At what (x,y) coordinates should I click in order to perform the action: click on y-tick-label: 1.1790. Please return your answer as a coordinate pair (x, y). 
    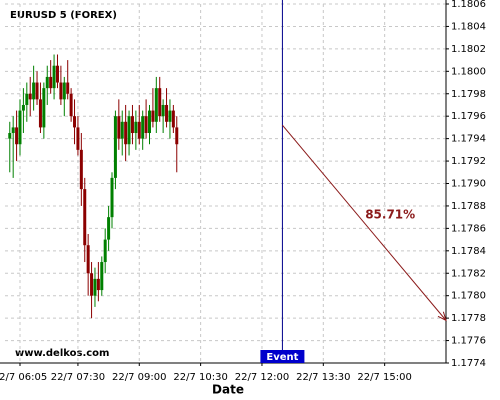
    Looking at the image, I should click on (468, 184).